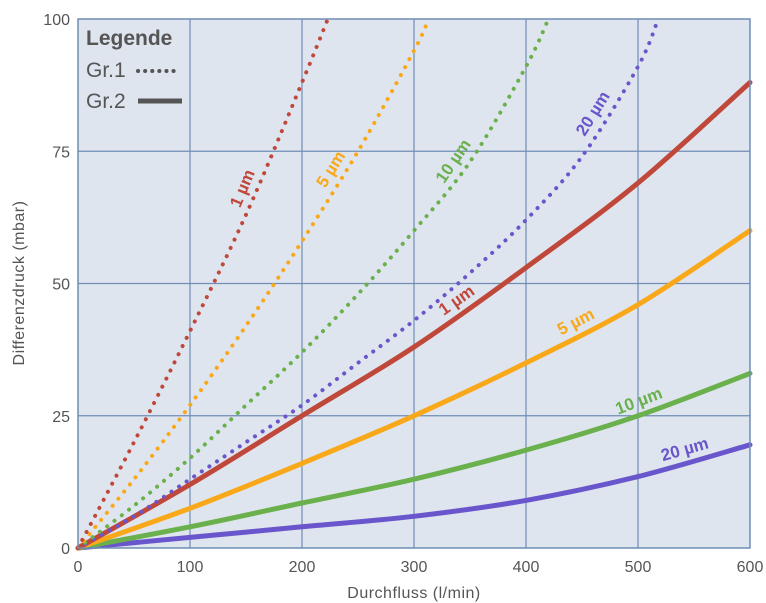 This screenshot has height=603, width=766. Describe the element at coordinates (302, 567) in the screenshot. I see `x-tick-label: 200` at that location.